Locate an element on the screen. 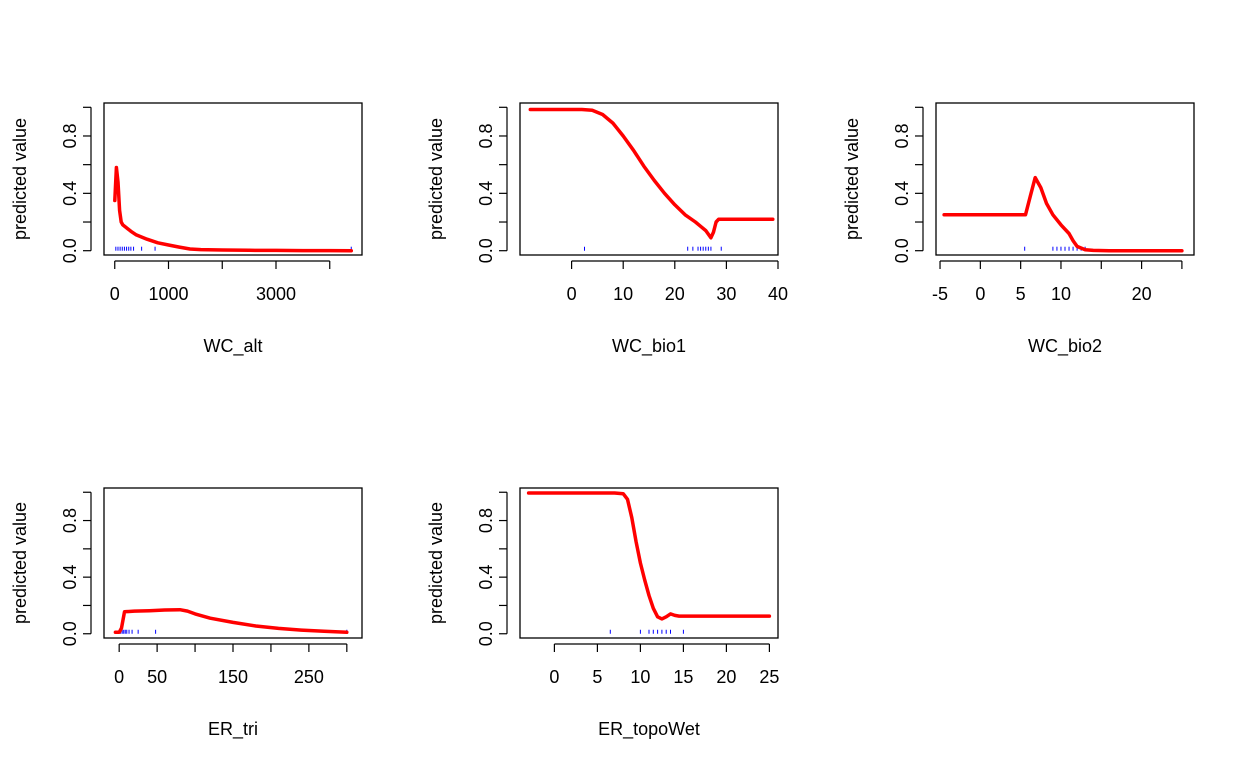 This screenshot has height=768, width=1248. x-axis-title: WC_alt is located at coordinates (232, 346).